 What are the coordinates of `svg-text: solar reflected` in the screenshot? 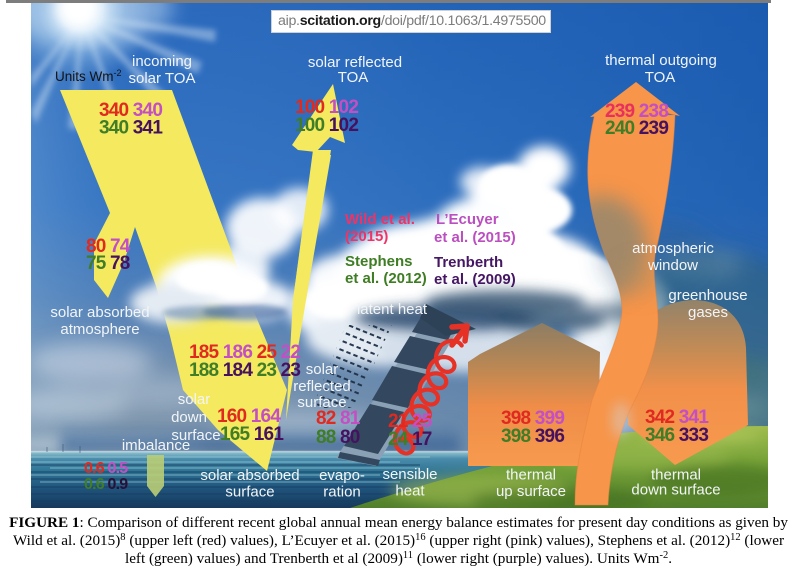 It's located at (355, 62).